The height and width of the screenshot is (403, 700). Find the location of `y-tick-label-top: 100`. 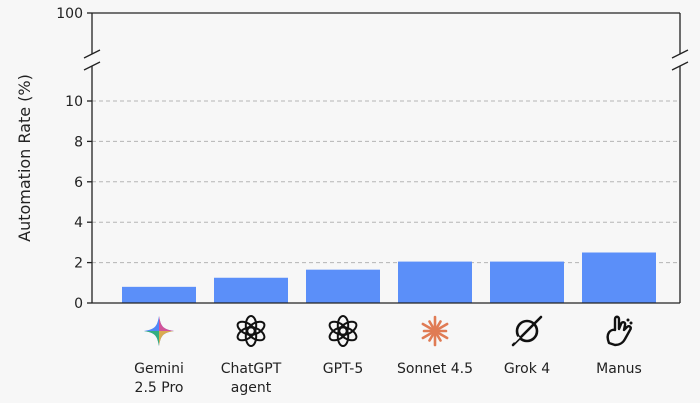

y-tick-label-top: 100 is located at coordinates (69, 14).